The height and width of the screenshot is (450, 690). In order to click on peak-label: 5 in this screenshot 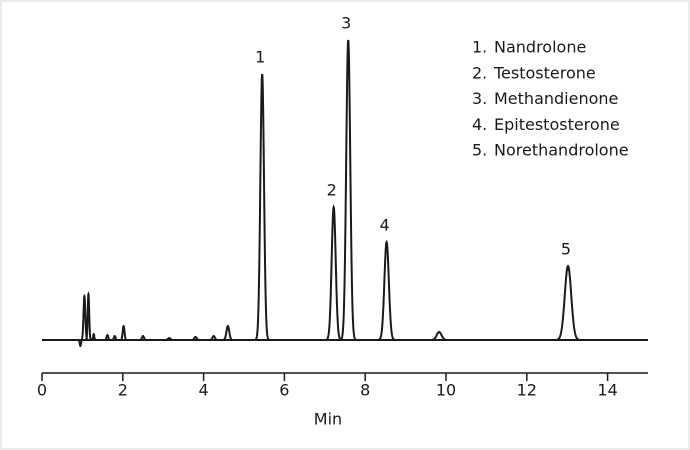, I will do `click(566, 249)`.